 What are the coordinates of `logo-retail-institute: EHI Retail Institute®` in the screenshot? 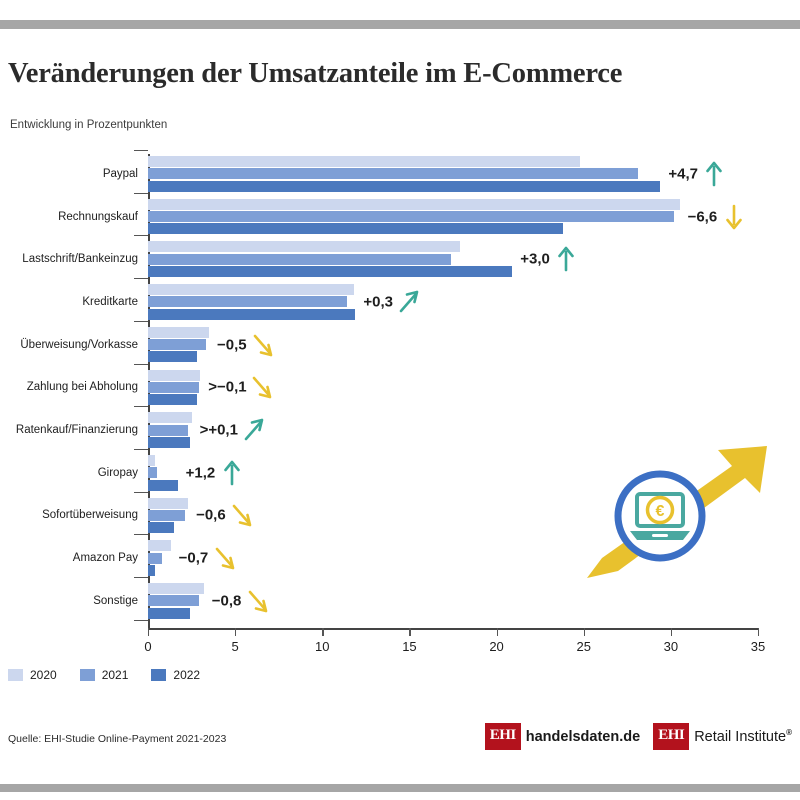 It's located at (722, 736).